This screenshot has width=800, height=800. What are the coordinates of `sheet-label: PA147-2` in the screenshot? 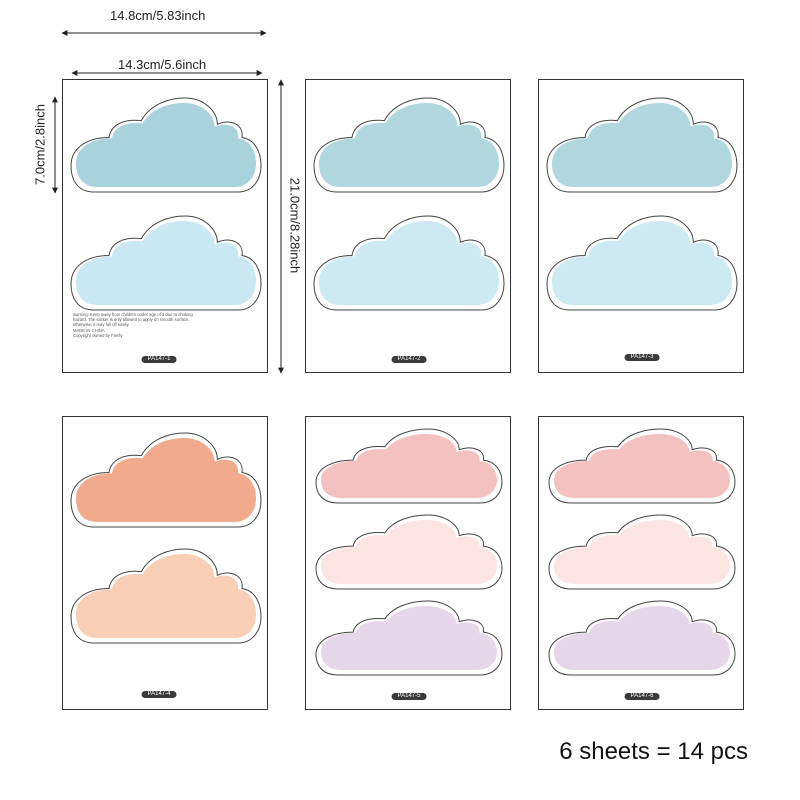 It's located at (409, 359).